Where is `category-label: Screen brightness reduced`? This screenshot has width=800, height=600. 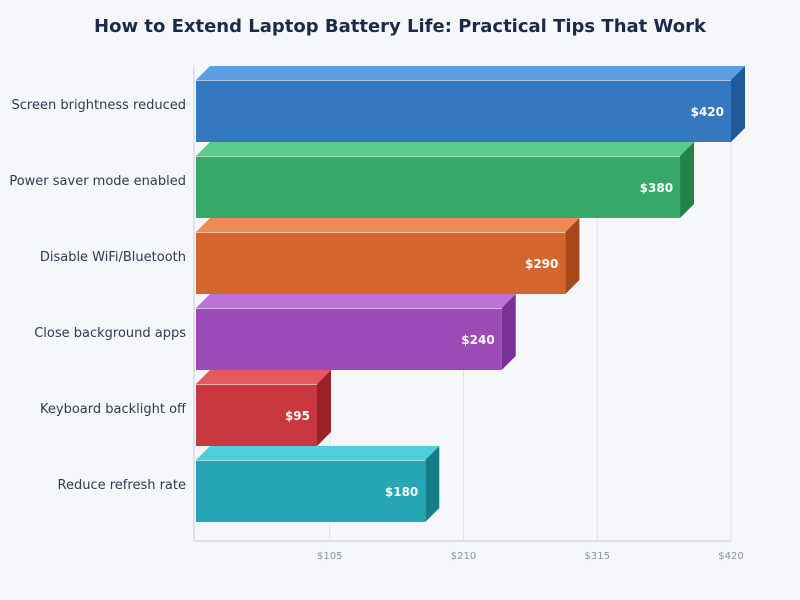
category-label: Screen brightness reduced is located at coordinates (99, 105).